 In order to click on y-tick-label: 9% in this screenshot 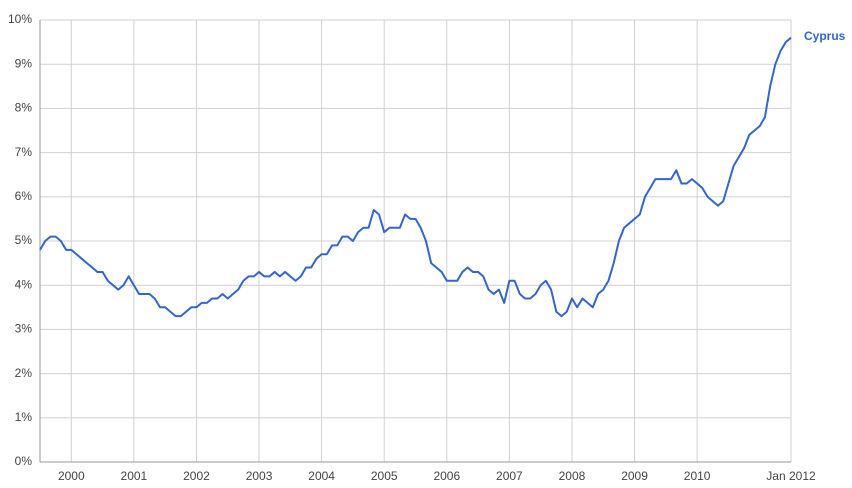, I will do `click(24, 63)`.